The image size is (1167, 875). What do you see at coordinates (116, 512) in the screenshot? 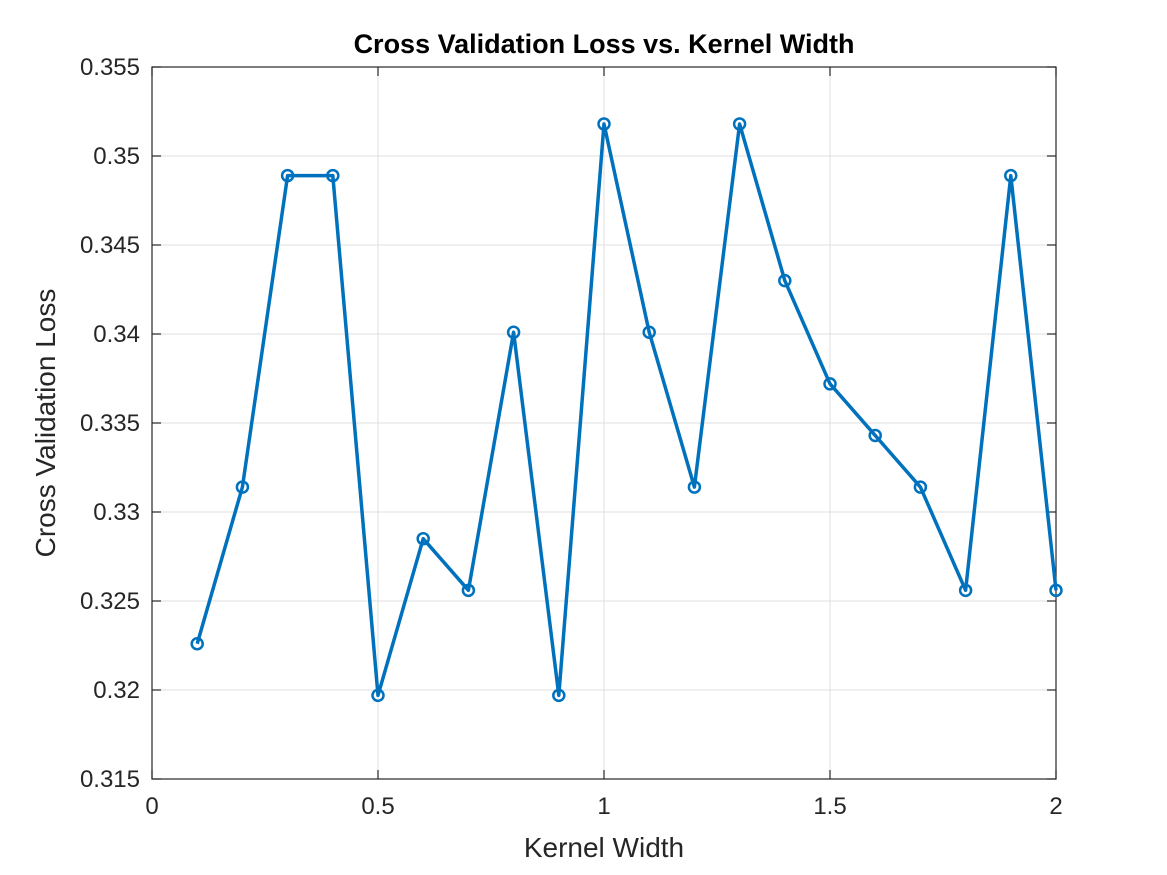
I see `y-tick-label: 0.33` at bounding box center [116, 512].